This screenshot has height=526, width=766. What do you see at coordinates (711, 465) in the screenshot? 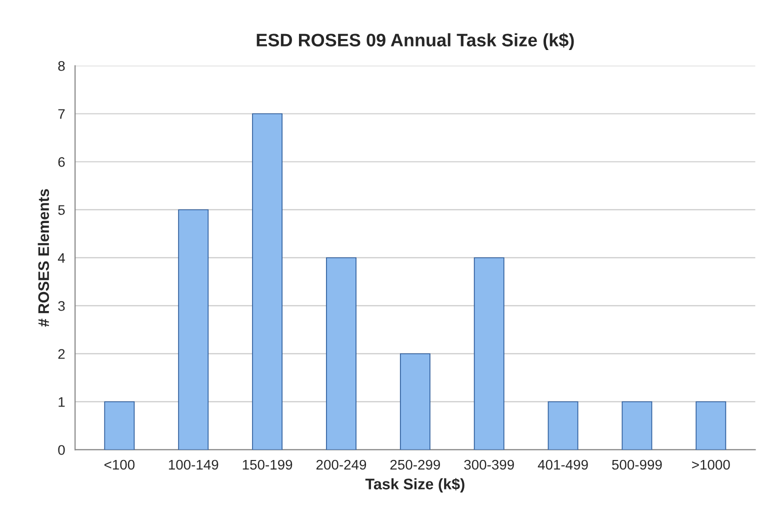
I see `x-tick-label: >1000` at bounding box center [711, 465].